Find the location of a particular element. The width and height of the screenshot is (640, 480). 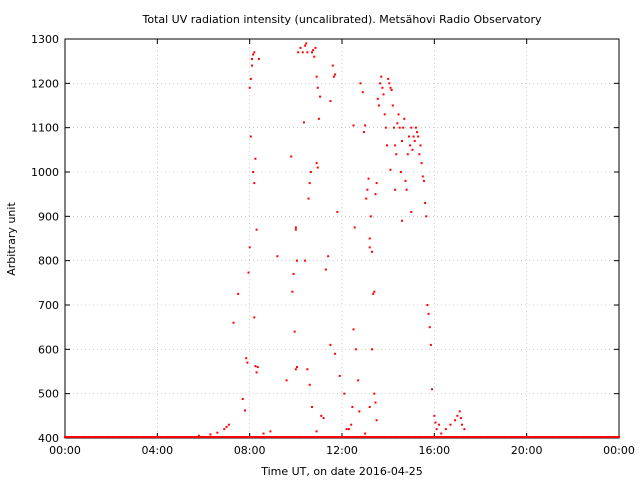

y-tick-label: 1000 is located at coordinates (45, 172).